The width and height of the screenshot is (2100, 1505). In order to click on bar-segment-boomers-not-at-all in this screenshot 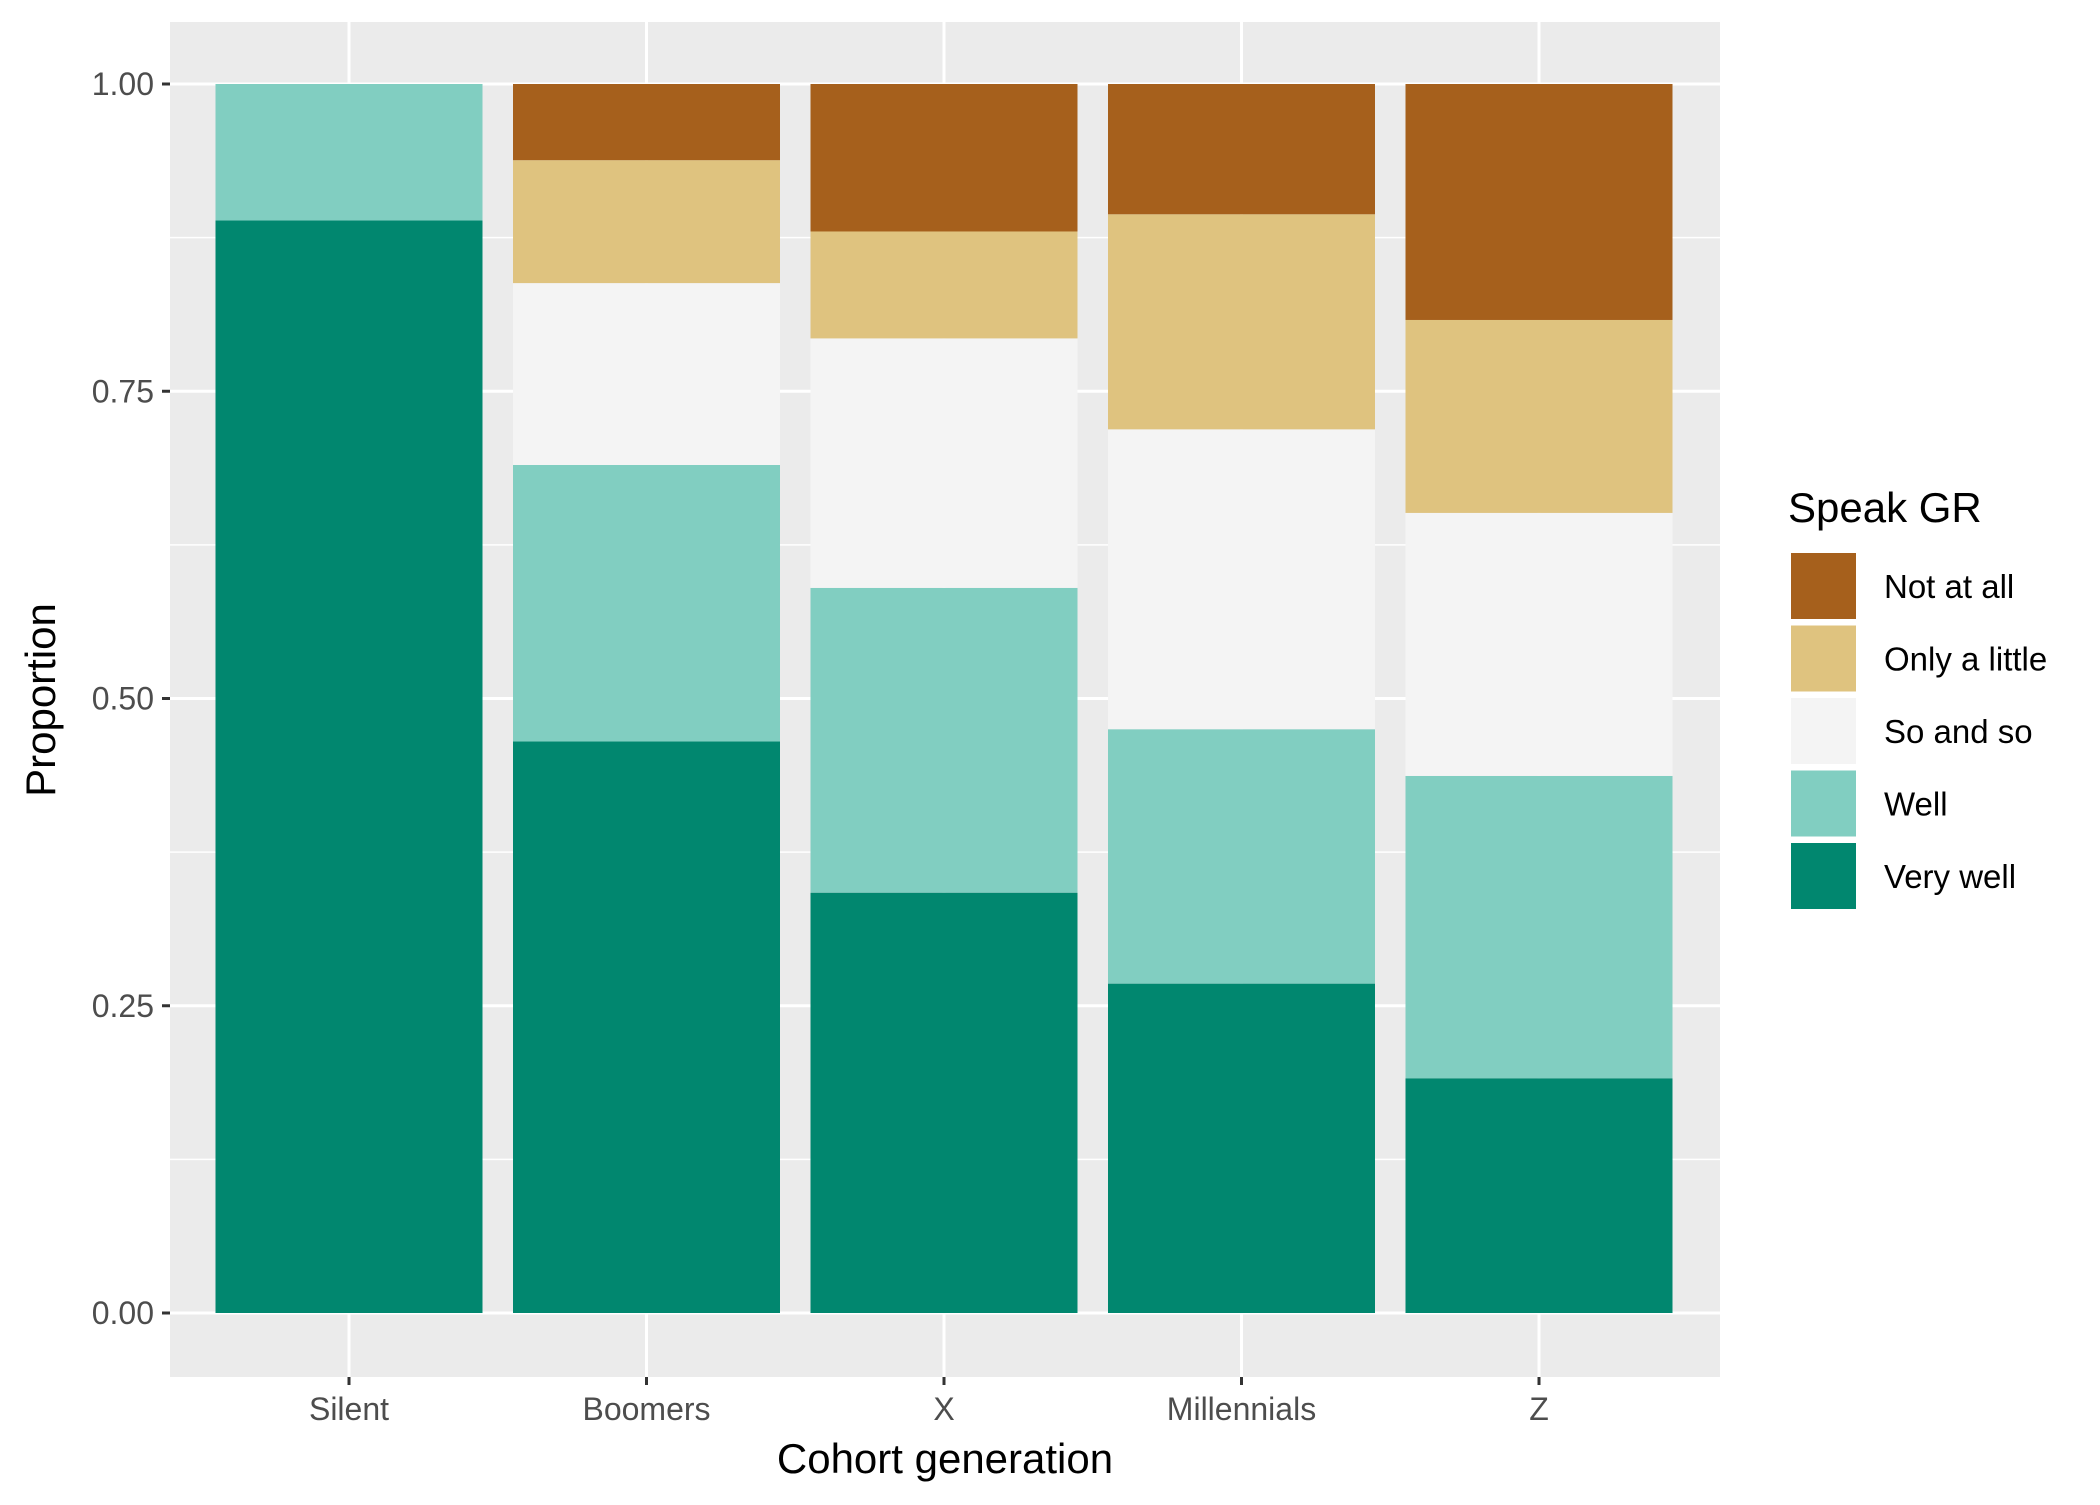, I will do `click(646, 122)`.